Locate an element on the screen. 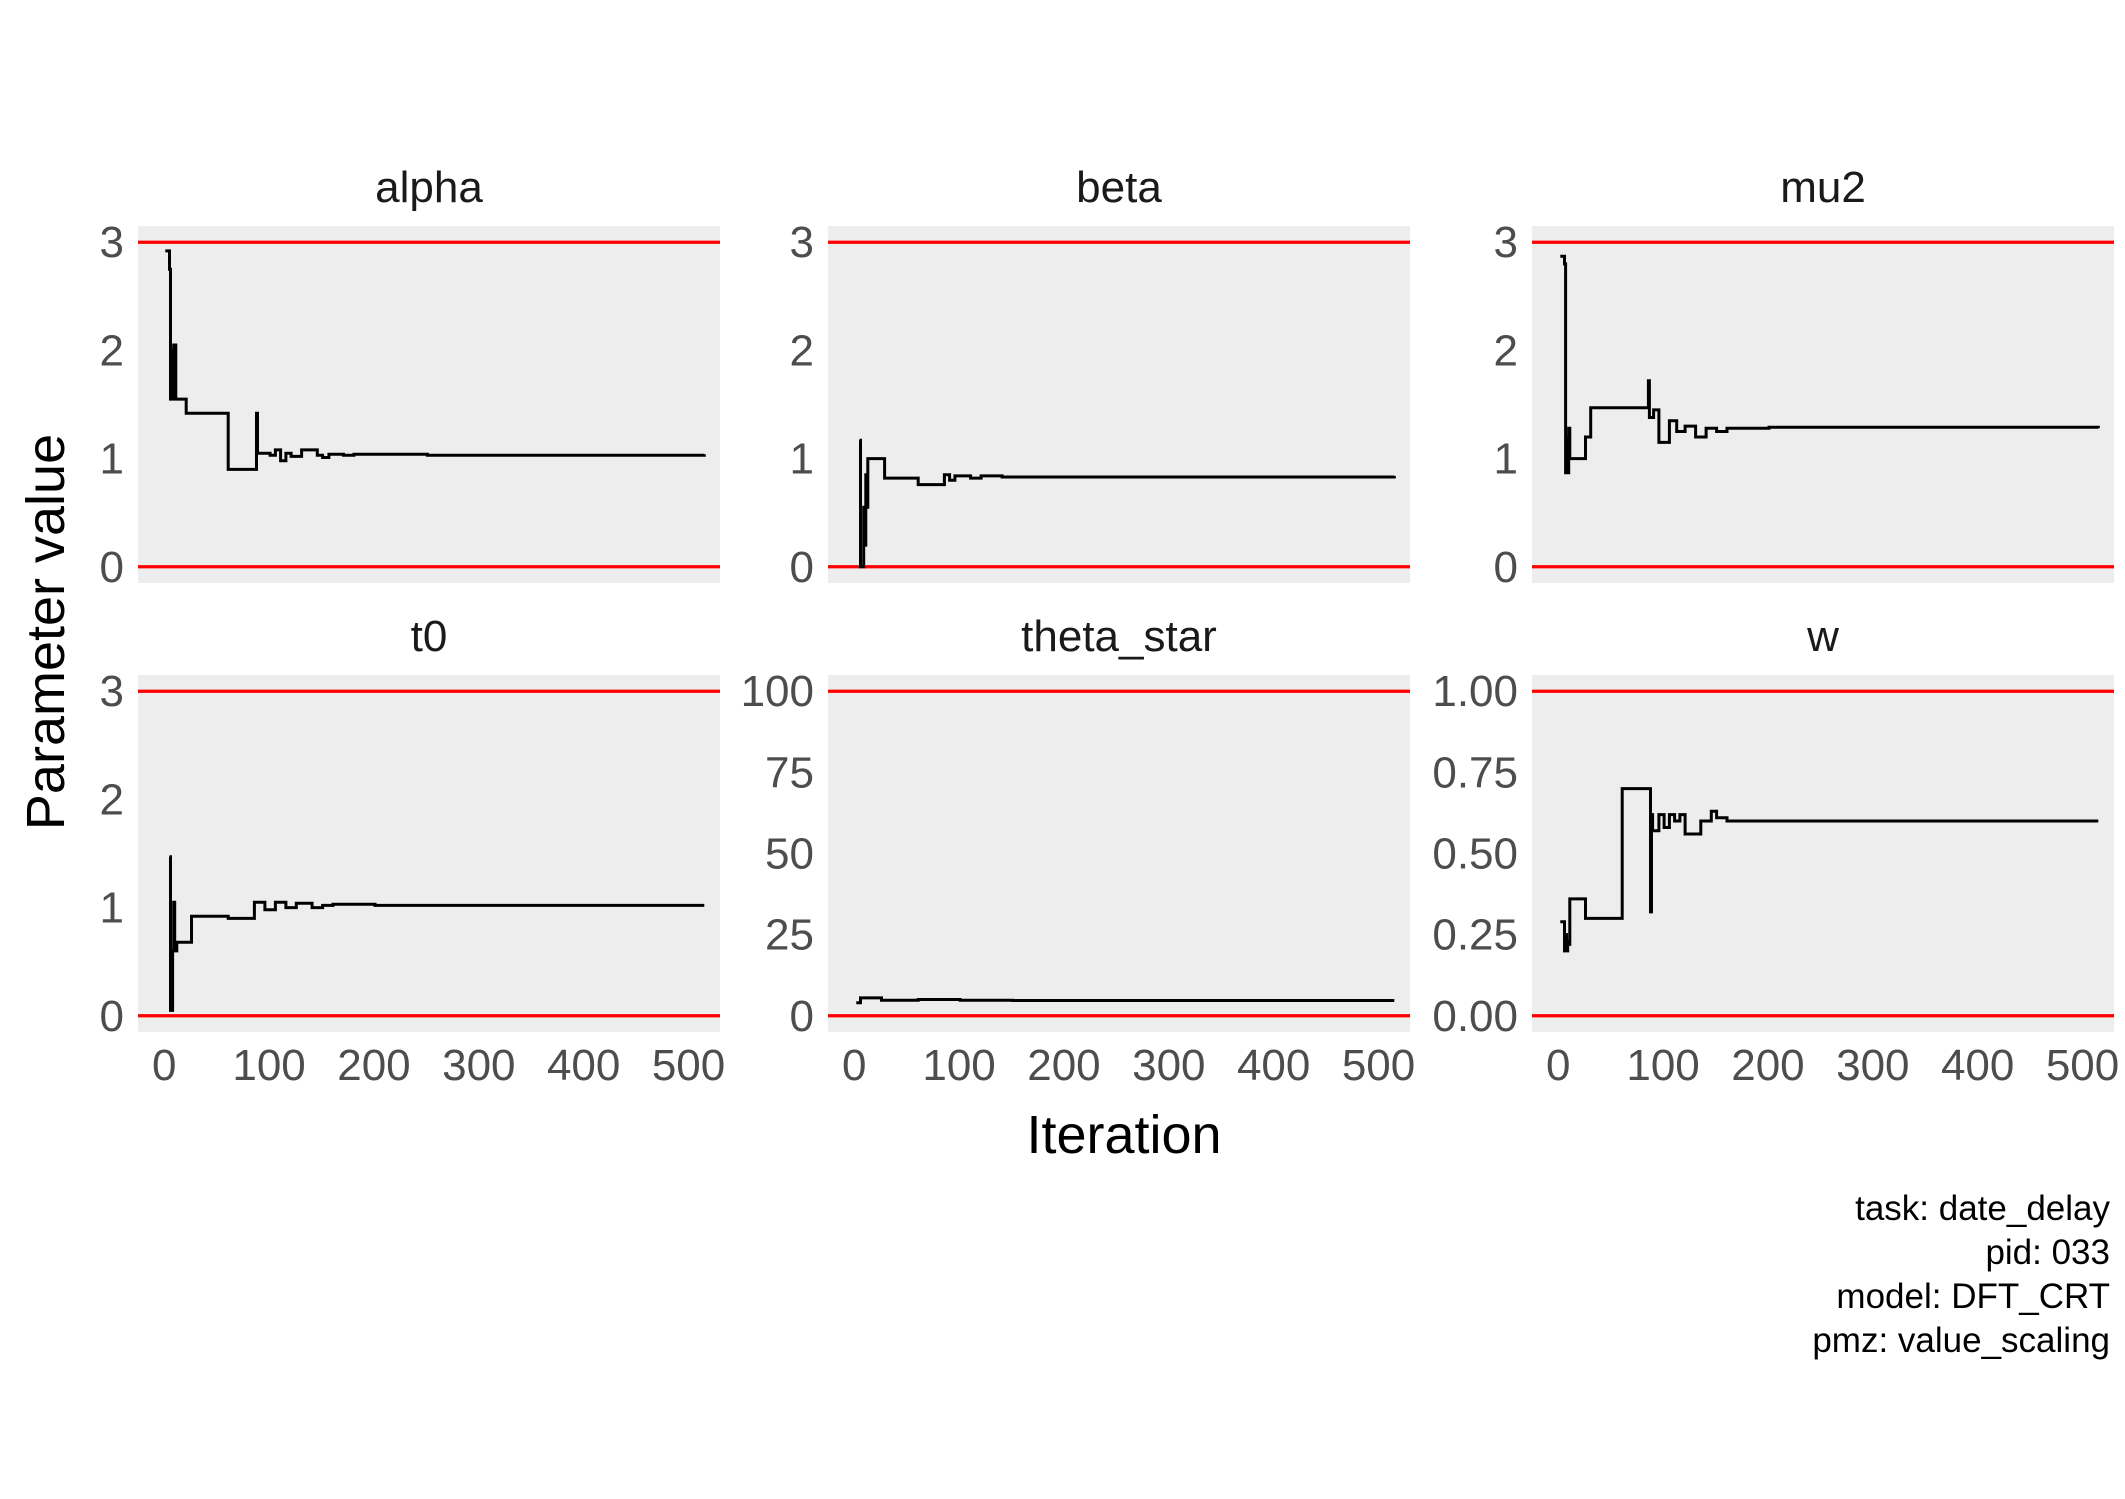 This screenshot has height=1499, width=2125. panel-title: beta is located at coordinates (1119, 187).